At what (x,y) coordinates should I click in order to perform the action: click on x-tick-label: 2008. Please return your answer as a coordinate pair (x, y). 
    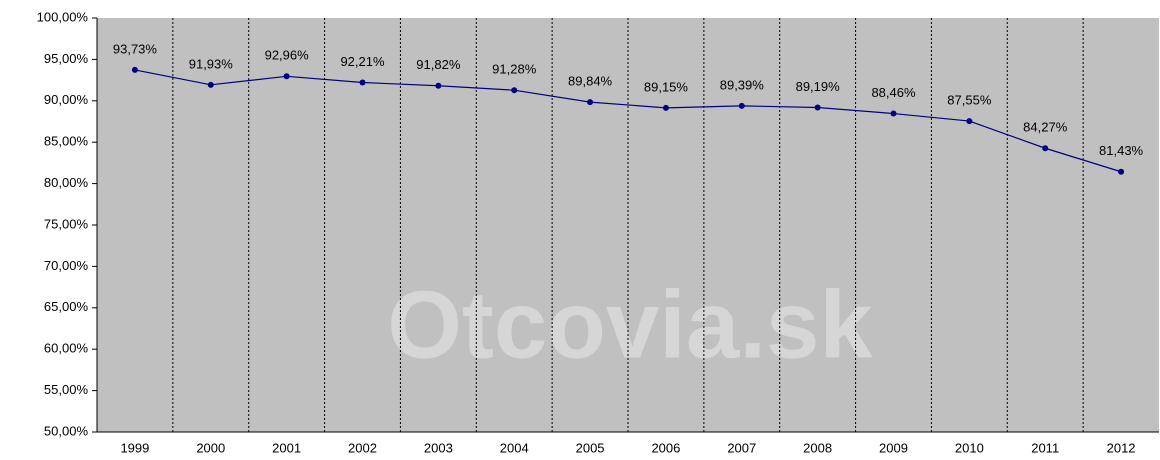
    Looking at the image, I should click on (817, 447).